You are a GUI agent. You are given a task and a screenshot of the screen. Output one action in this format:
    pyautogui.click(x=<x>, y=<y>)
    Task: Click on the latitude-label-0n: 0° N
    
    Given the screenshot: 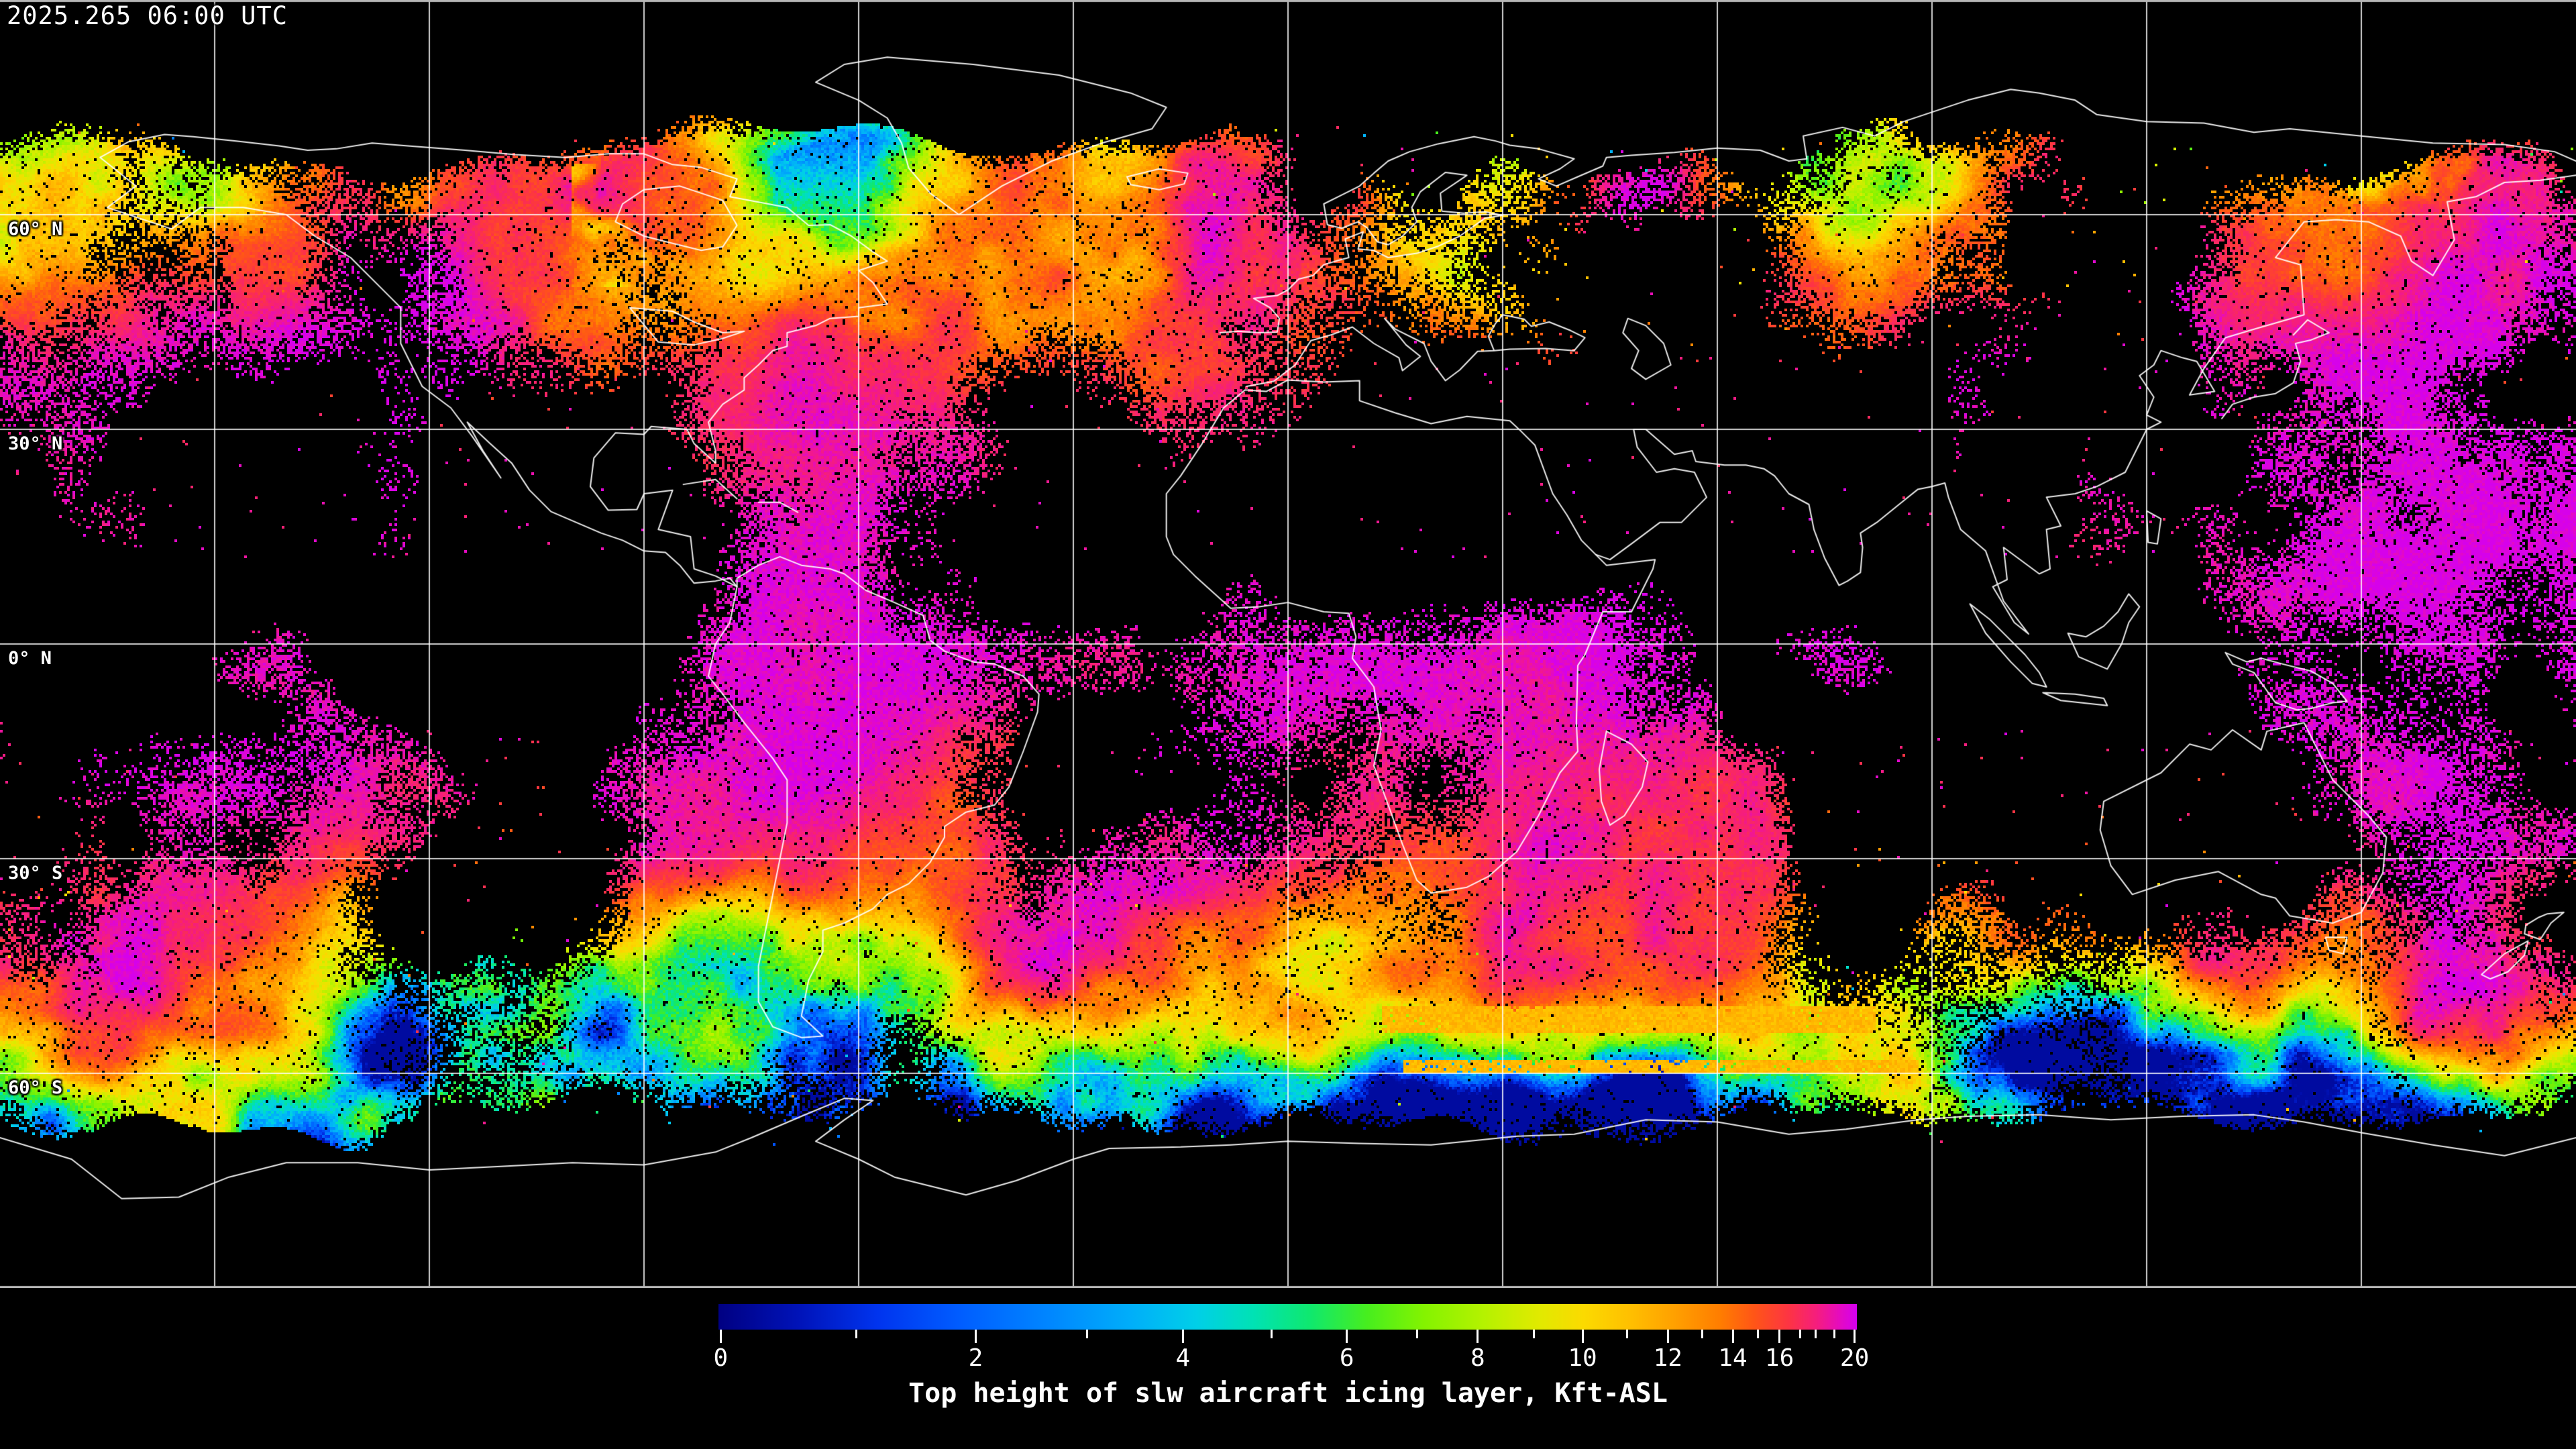 What is the action you would take?
    pyautogui.click(x=30, y=658)
    